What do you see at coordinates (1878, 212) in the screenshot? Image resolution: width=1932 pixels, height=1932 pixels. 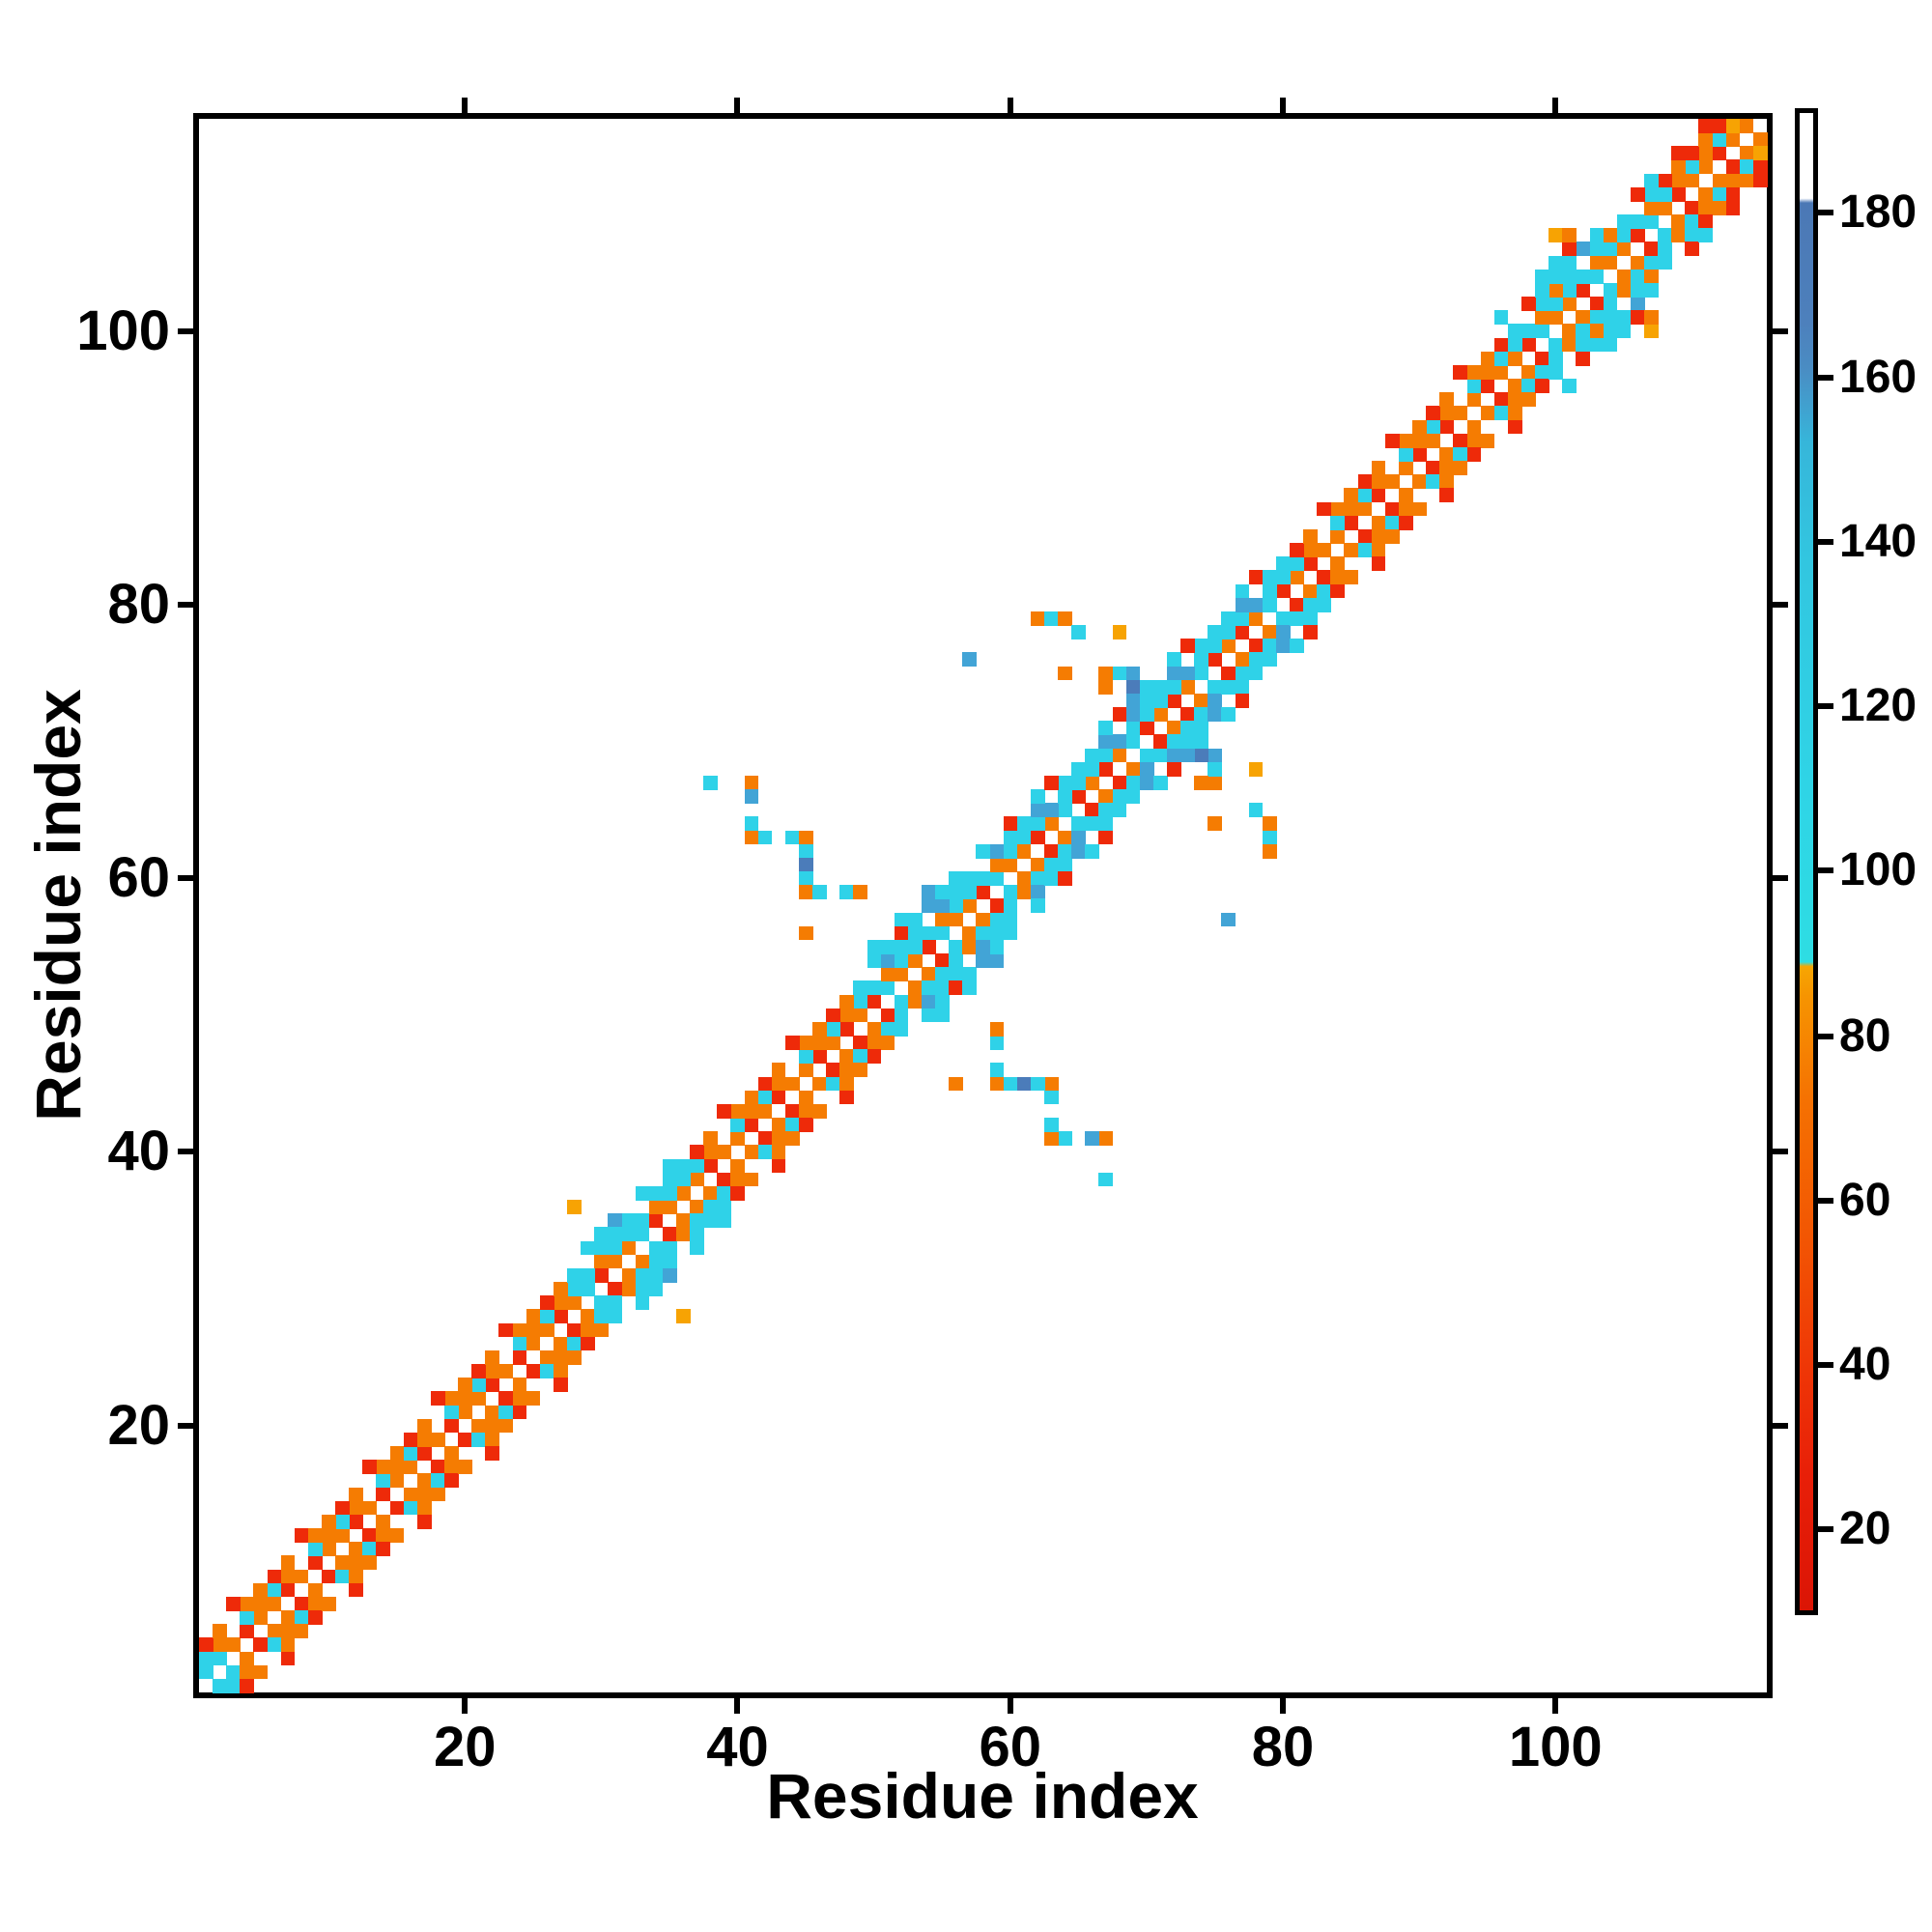 I see `colorbar-tick-label: 180` at bounding box center [1878, 212].